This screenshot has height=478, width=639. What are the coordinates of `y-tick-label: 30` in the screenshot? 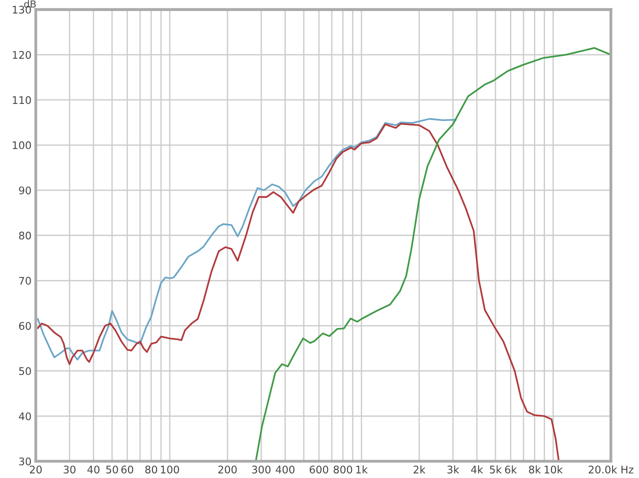 It's located at (25, 461).